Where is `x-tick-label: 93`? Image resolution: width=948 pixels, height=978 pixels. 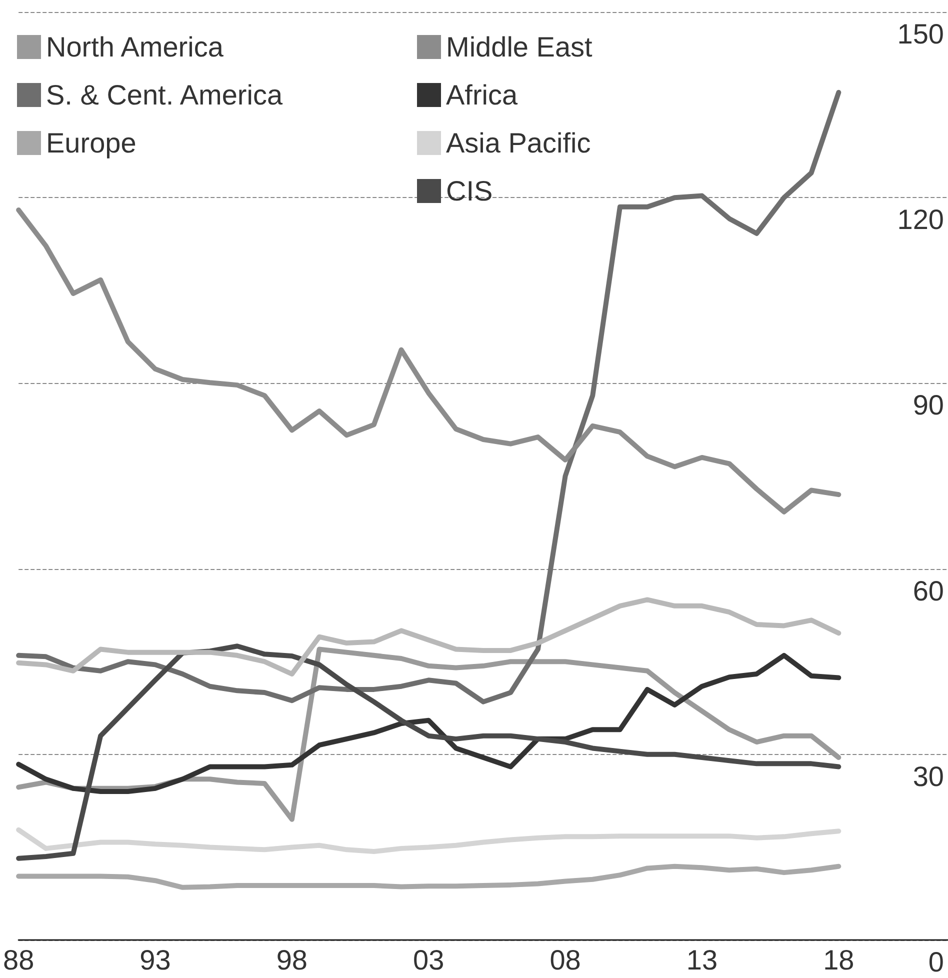
x-tick-label: 93 is located at coordinates (155, 960).